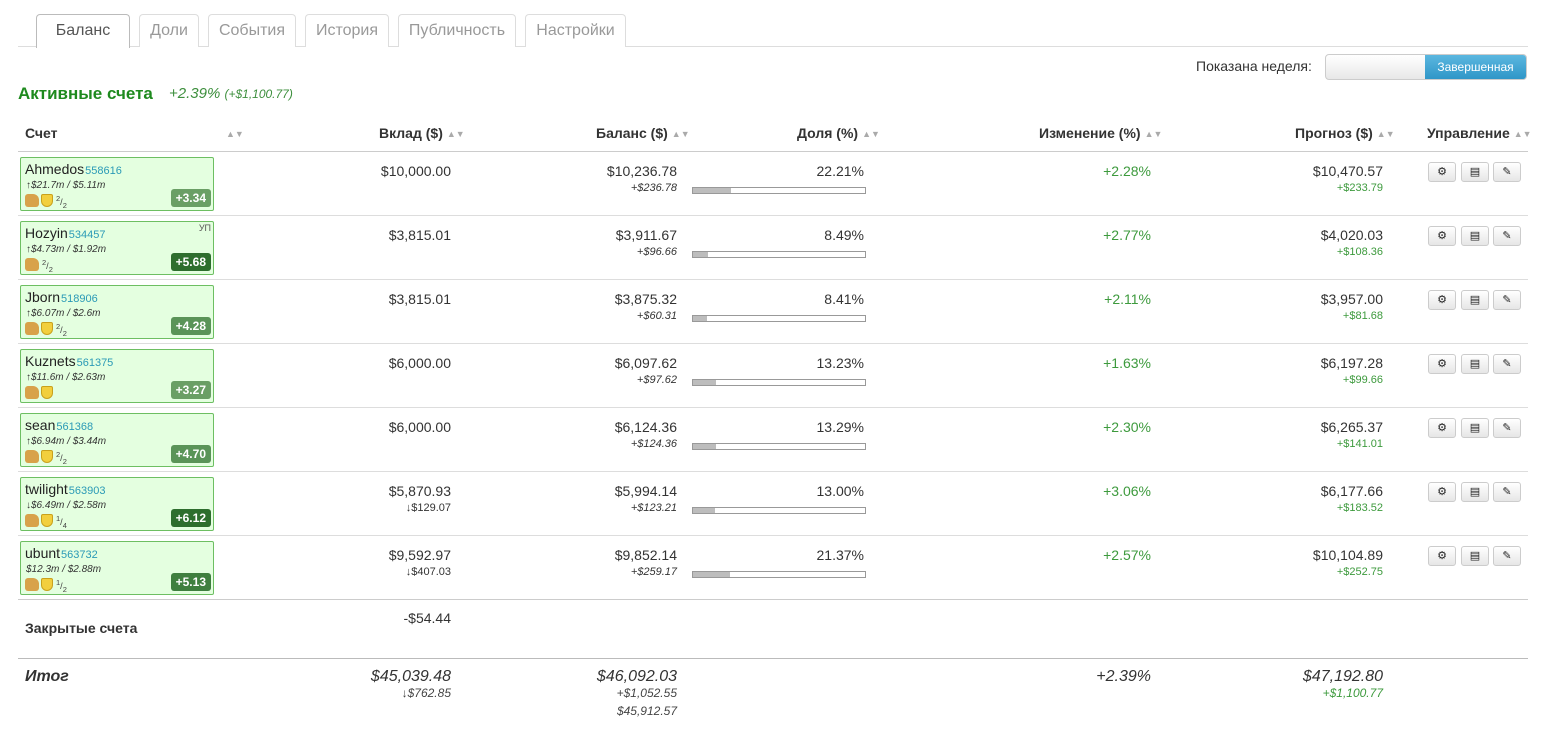 This screenshot has height=743, width=1564. What do you see at coordinates (46, 489) in the screenshot?
I see `account-name: twilight` at bounding box center [46, 489].